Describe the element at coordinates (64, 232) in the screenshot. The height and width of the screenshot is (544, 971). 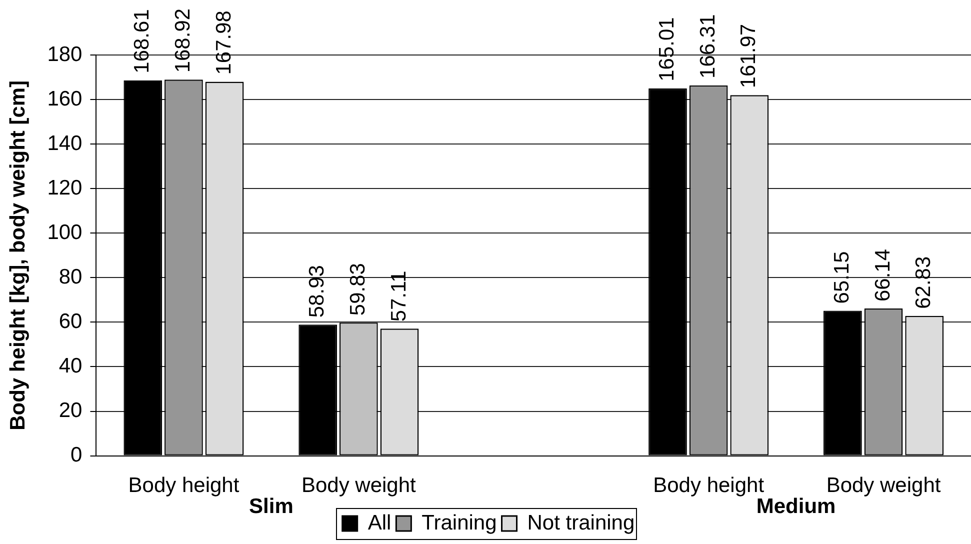
I see `y-tick-label: 100` at that location.